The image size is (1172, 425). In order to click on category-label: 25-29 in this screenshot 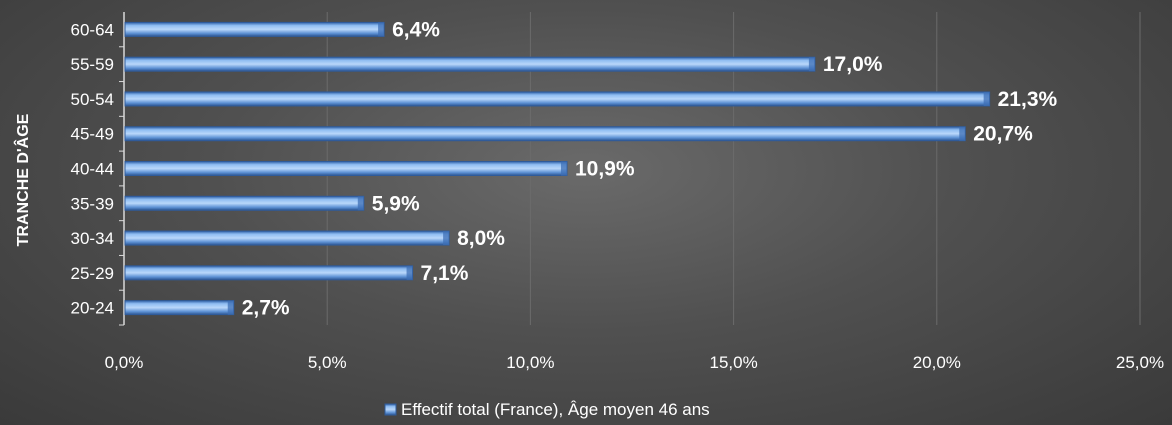, I will do `click(92, 273)`.